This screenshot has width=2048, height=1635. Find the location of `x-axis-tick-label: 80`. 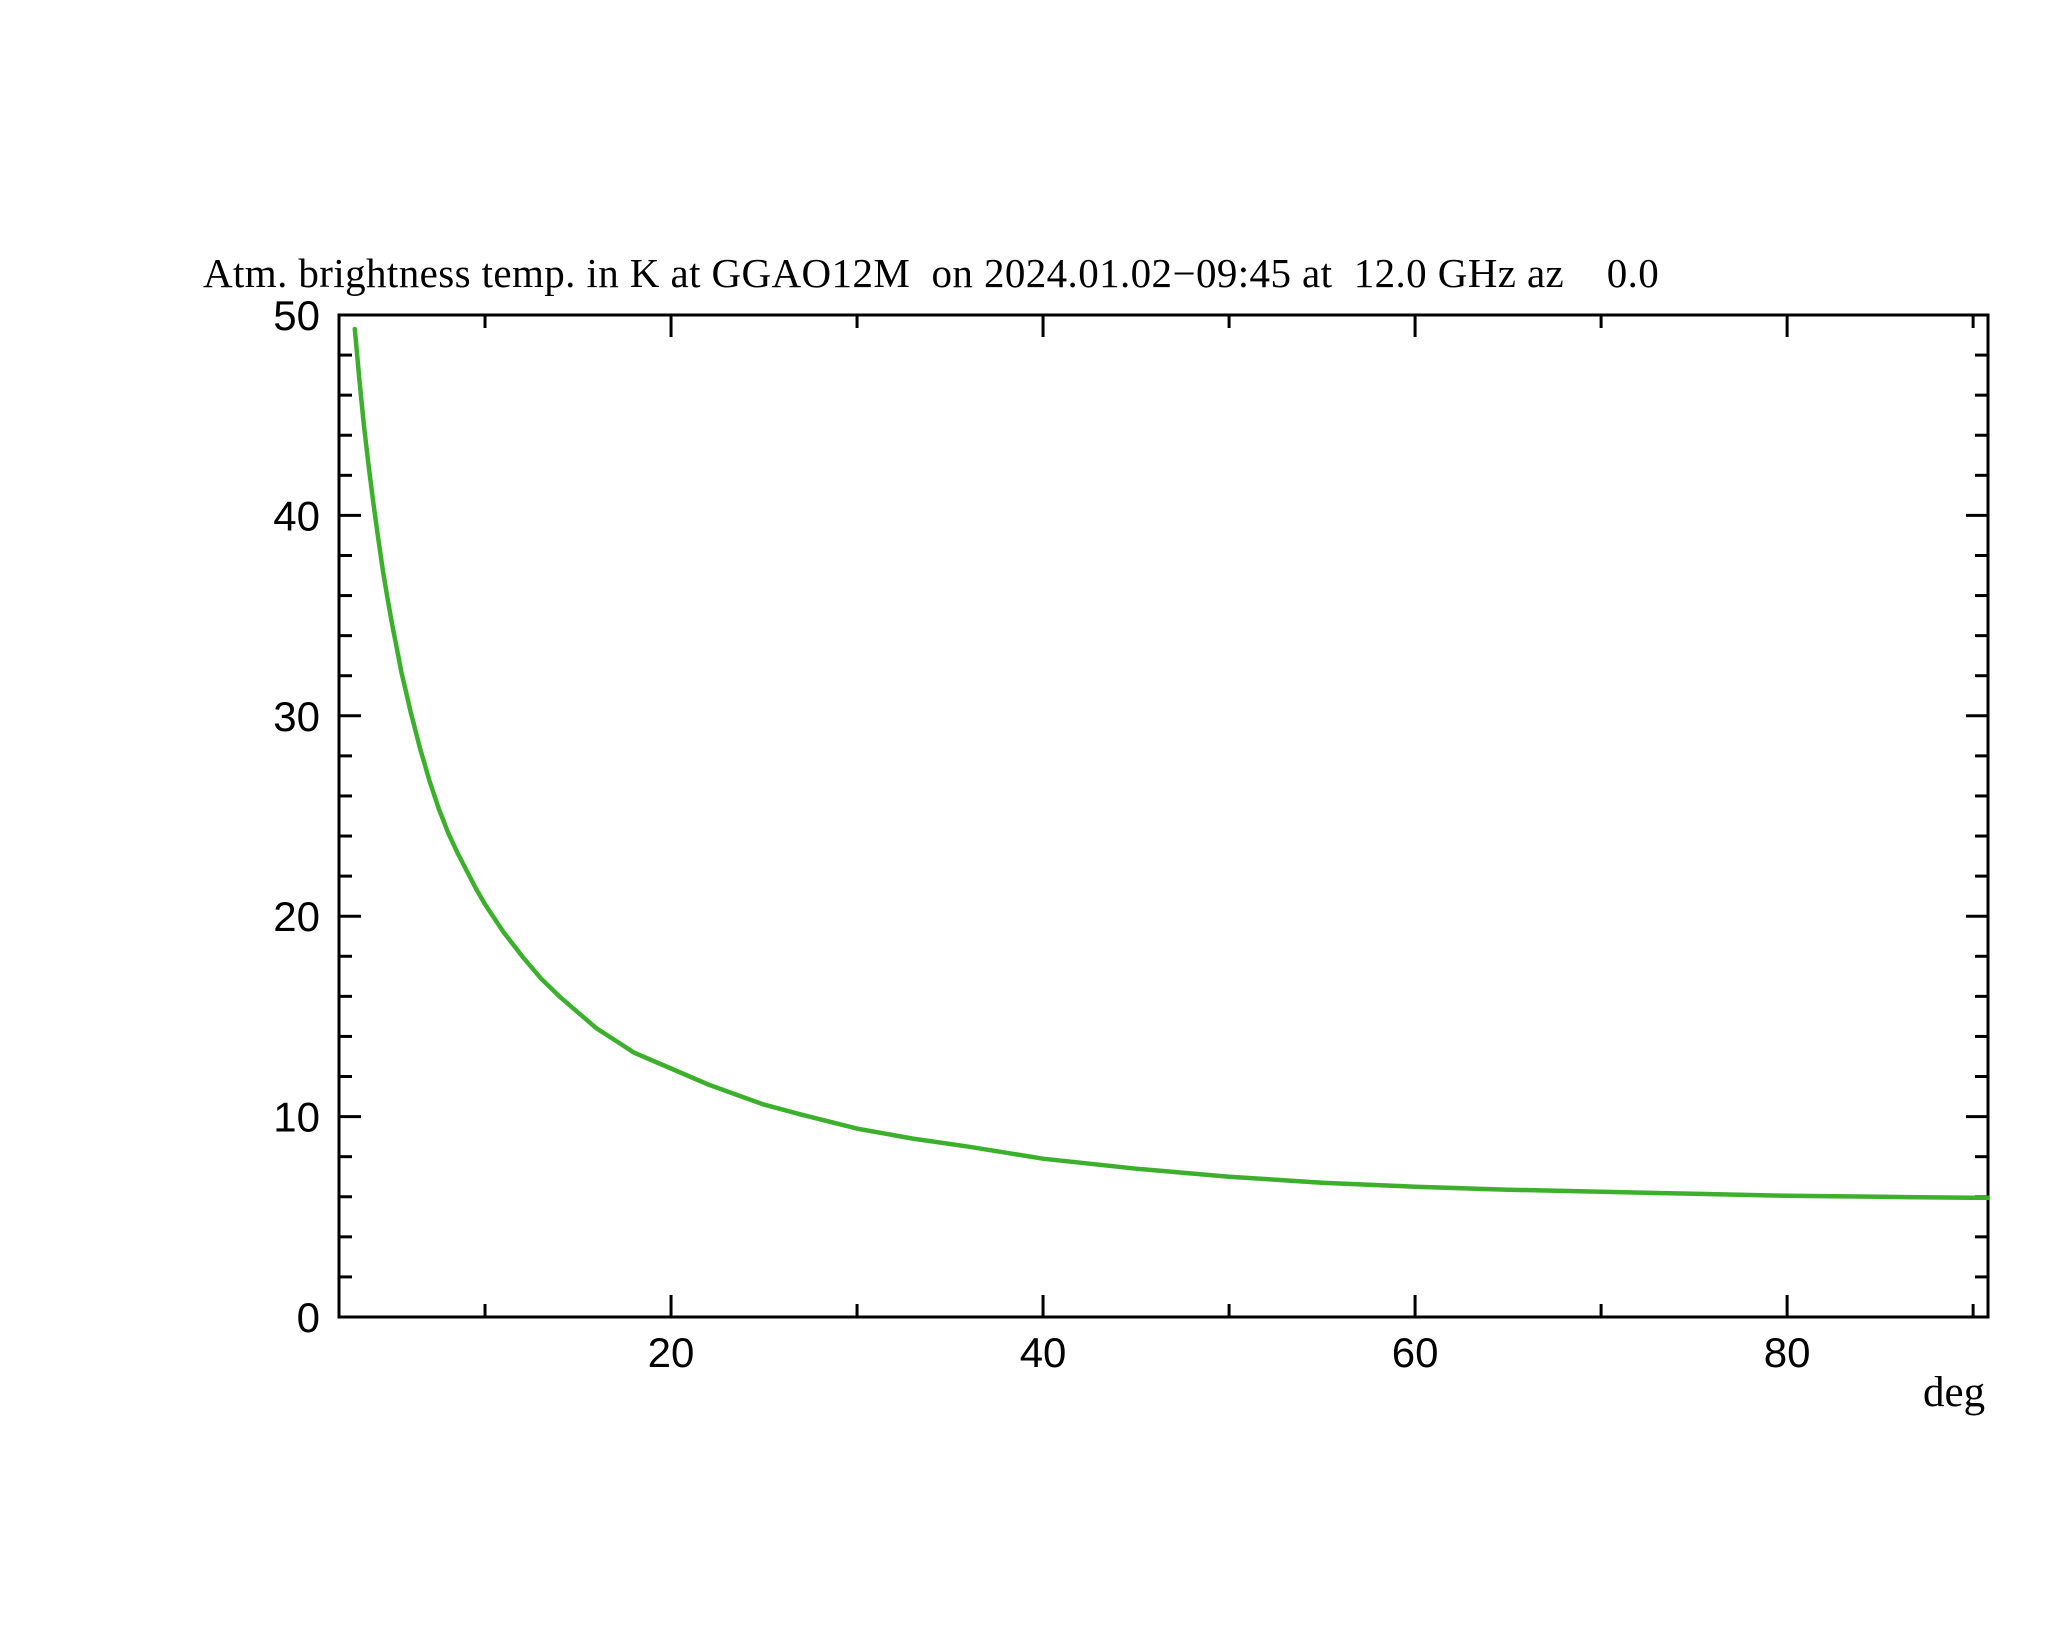

x-axis-tick-label: 80 is located at coordinates (1787, 1352).